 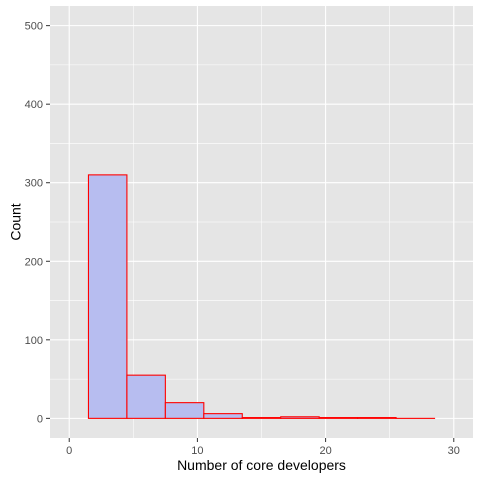 I want to click on y-tick-label: 400, so click(x=34, y=105).